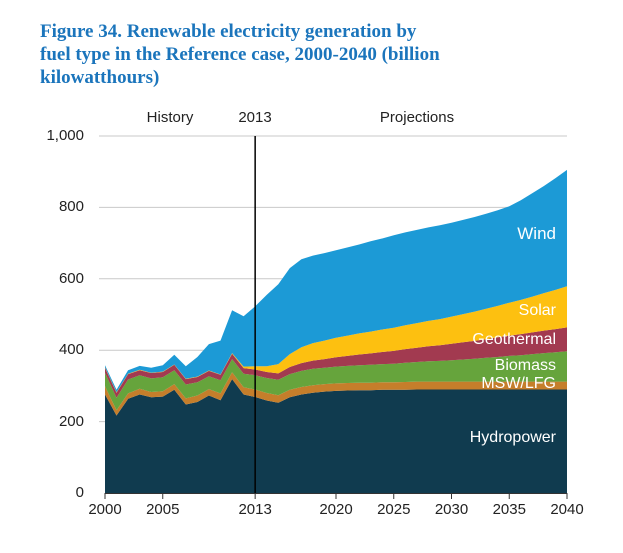 Image resolution: width=623 pixels, height=553 pixels. I want to click on x-tick-label-2035: 2035, so click(509, 509).